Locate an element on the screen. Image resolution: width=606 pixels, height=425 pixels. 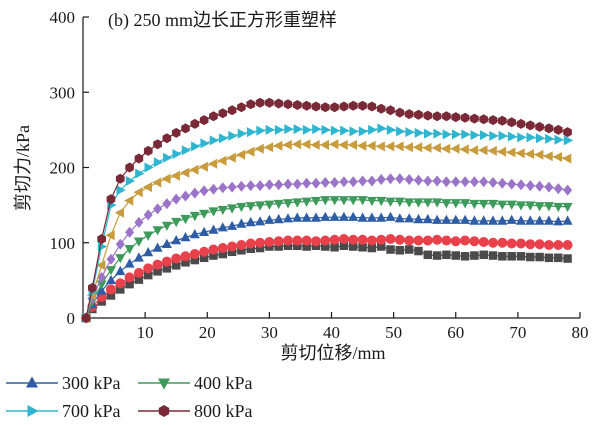
y-tick-label: 400 is located at coordinates (63, 17).